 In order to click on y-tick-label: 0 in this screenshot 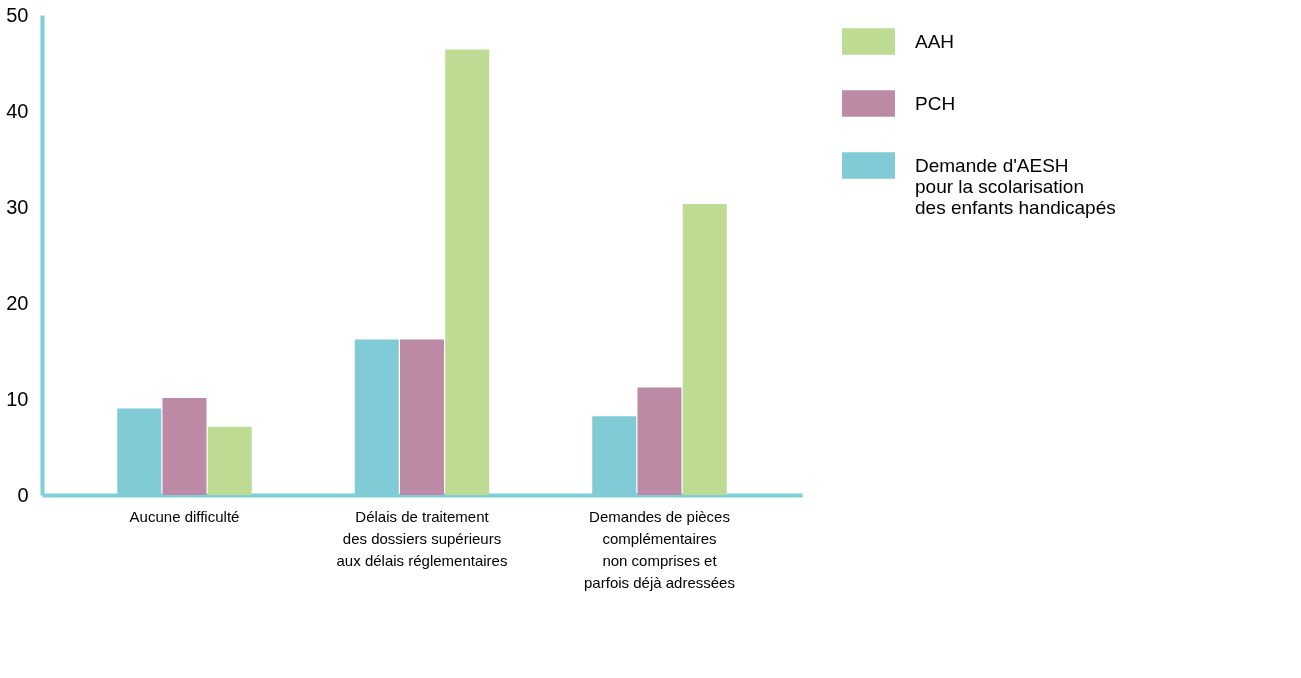, I will do `click(23, 494)`.